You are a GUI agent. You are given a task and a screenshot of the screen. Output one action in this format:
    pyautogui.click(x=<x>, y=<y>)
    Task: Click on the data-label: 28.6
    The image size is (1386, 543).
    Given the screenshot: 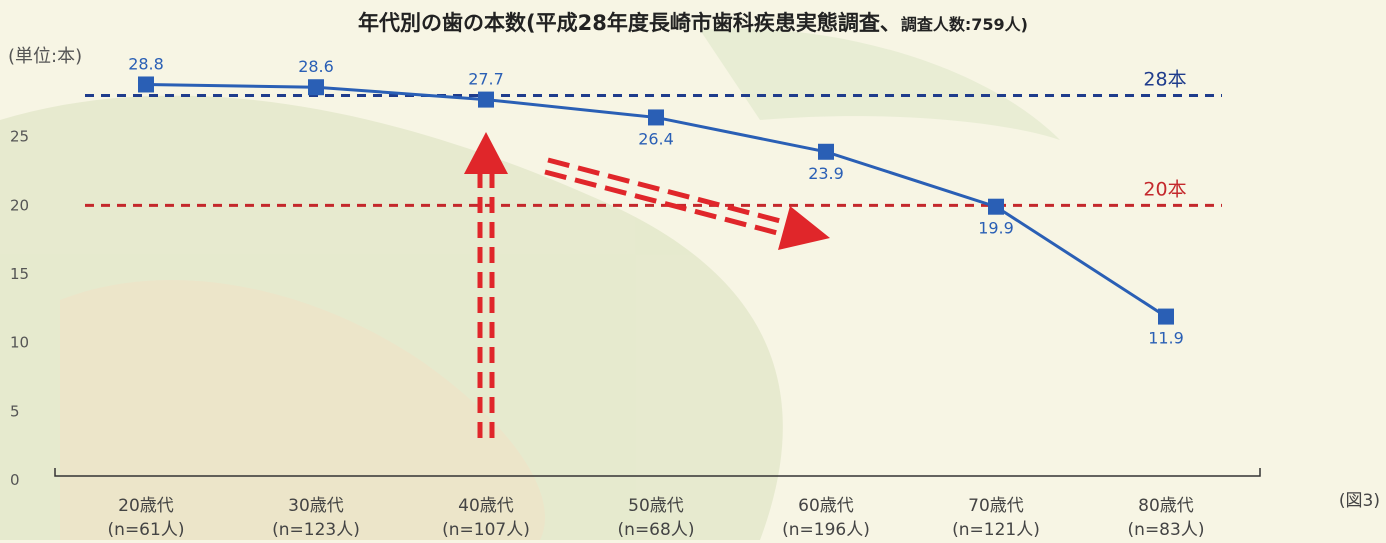 What is the action you would take?
    pyautogui.click(x=316, y=66)
    